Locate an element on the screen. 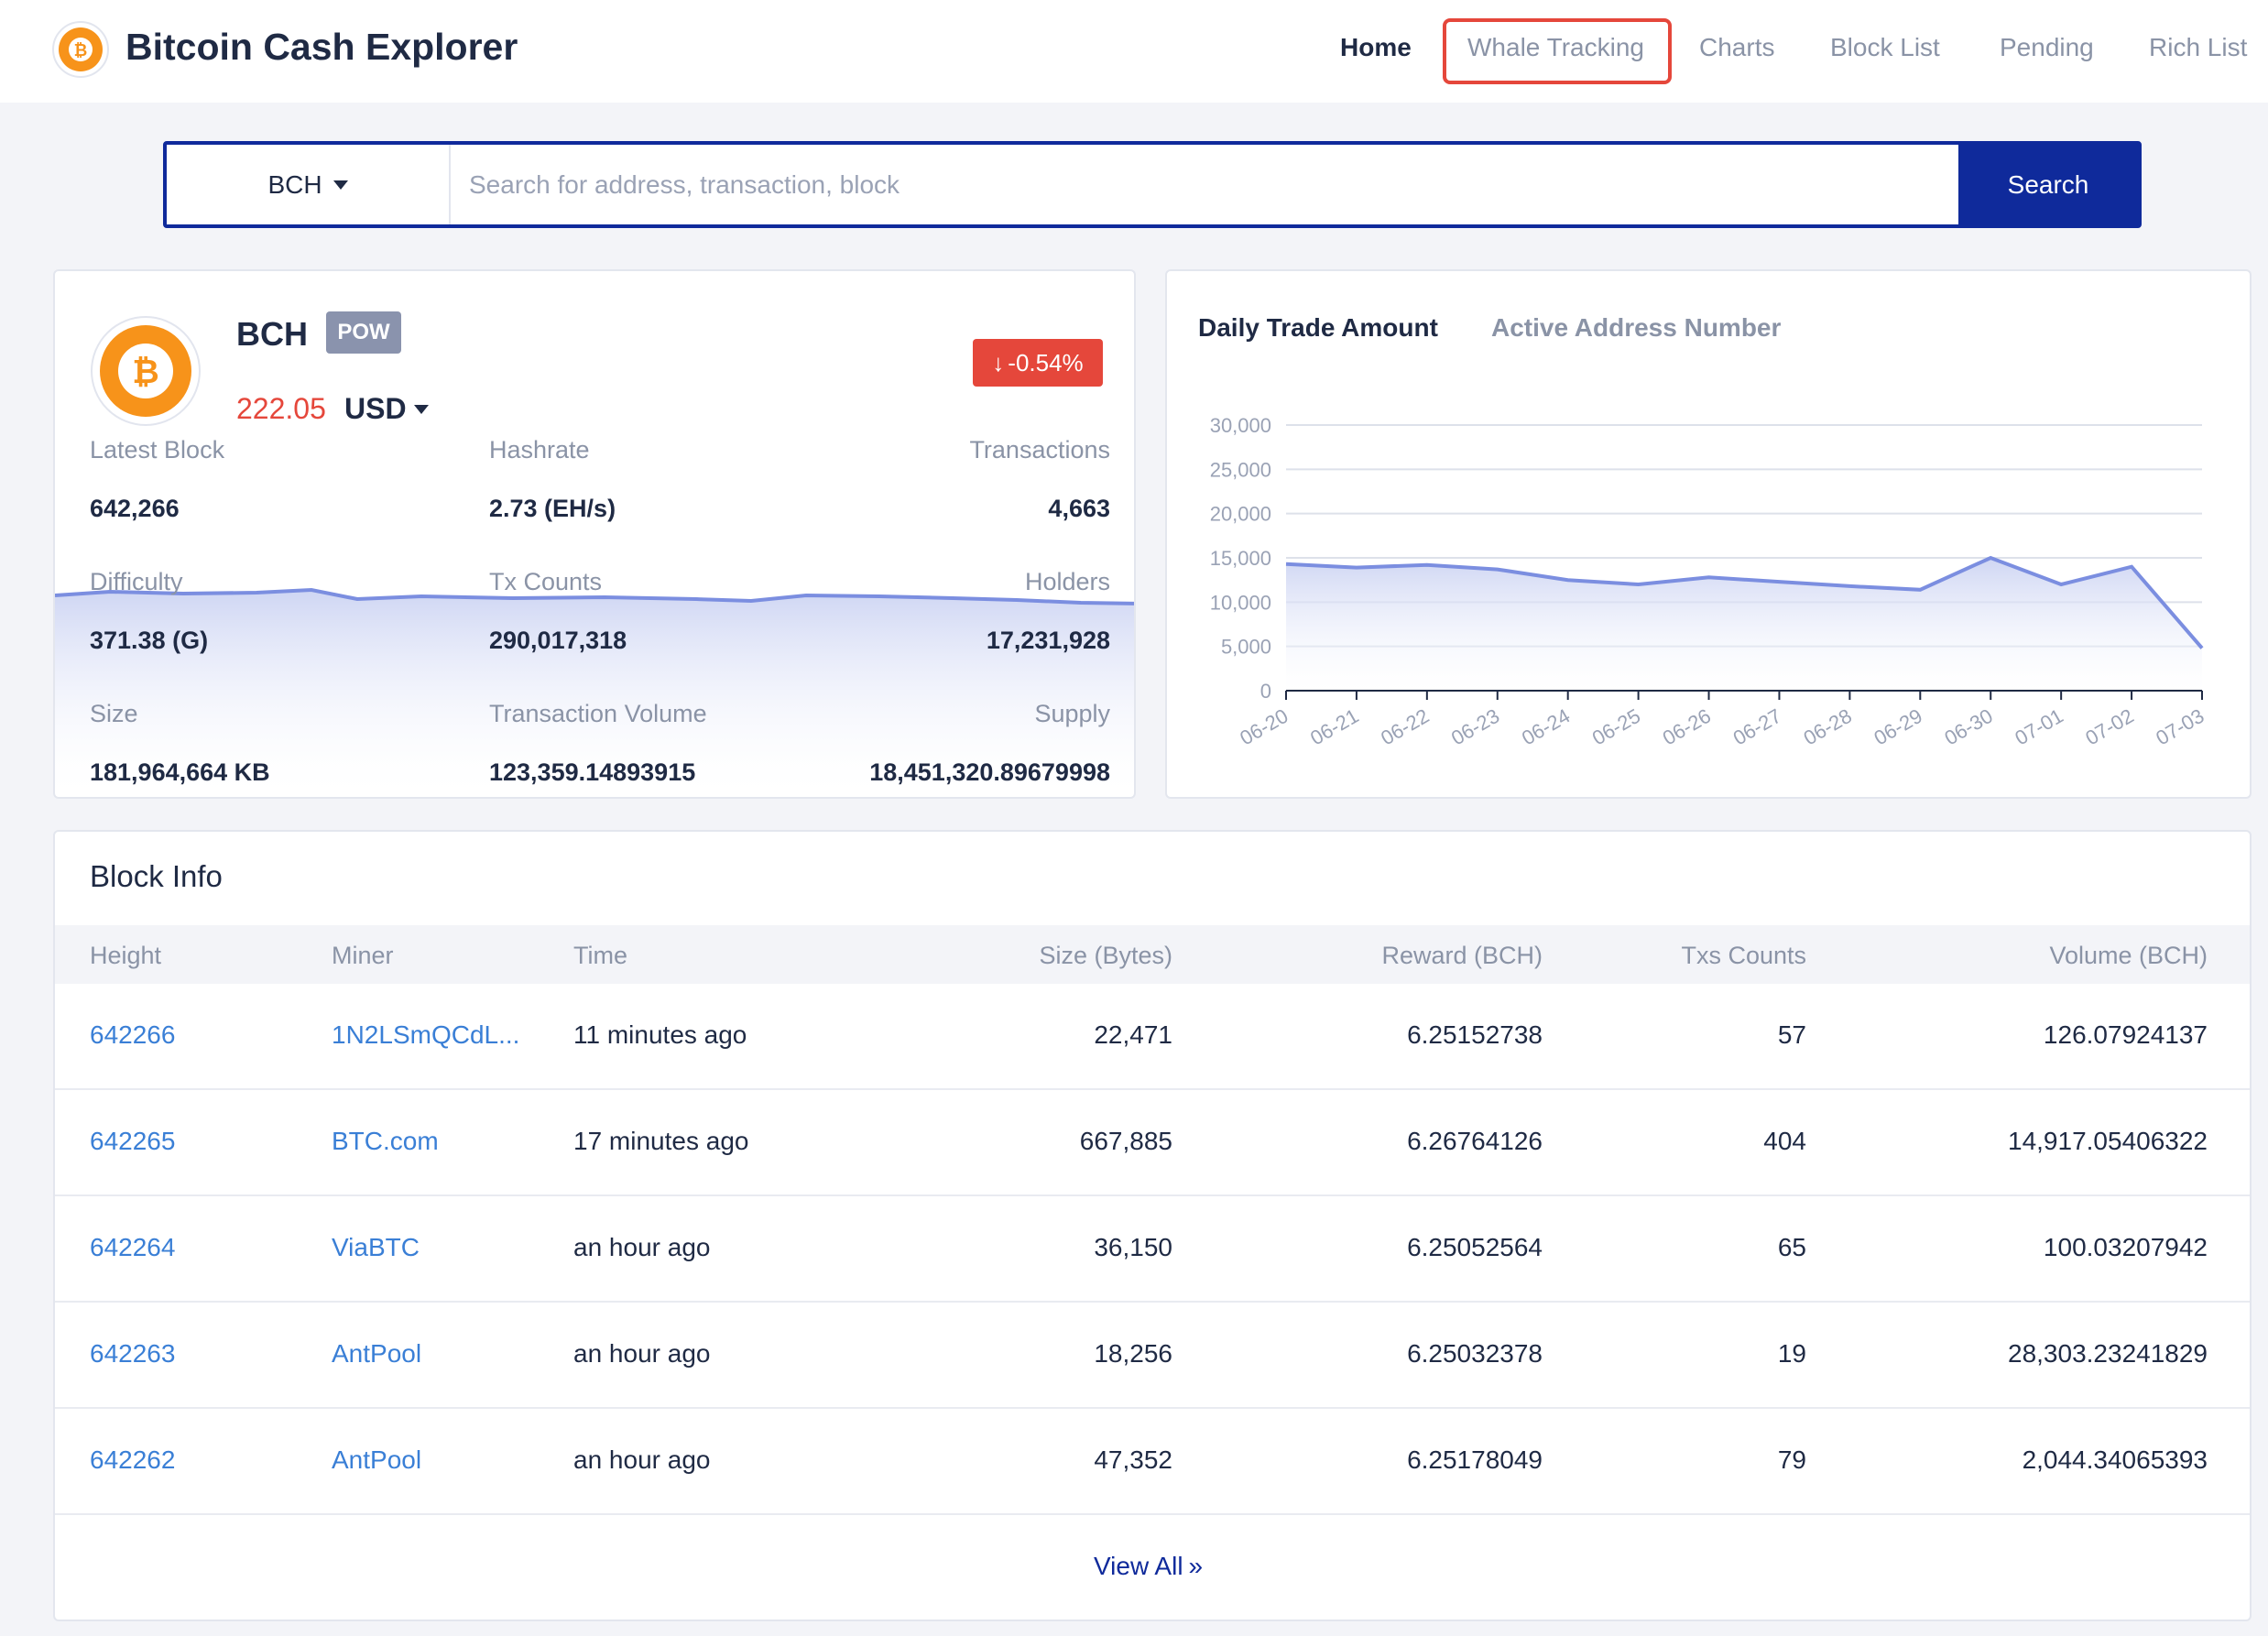  x-tick-label: 06-22 is located at coordinates (1405, 727).